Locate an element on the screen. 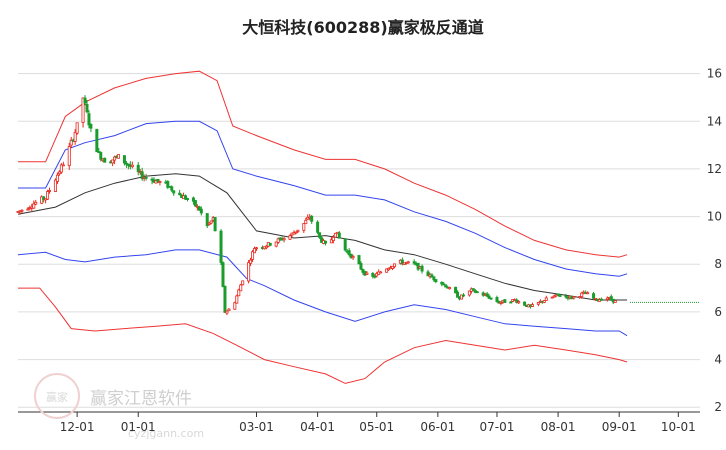 The image size is (726, 450). watermark-brand: 赢家江恩软件 is located at coordinates (141, 399).